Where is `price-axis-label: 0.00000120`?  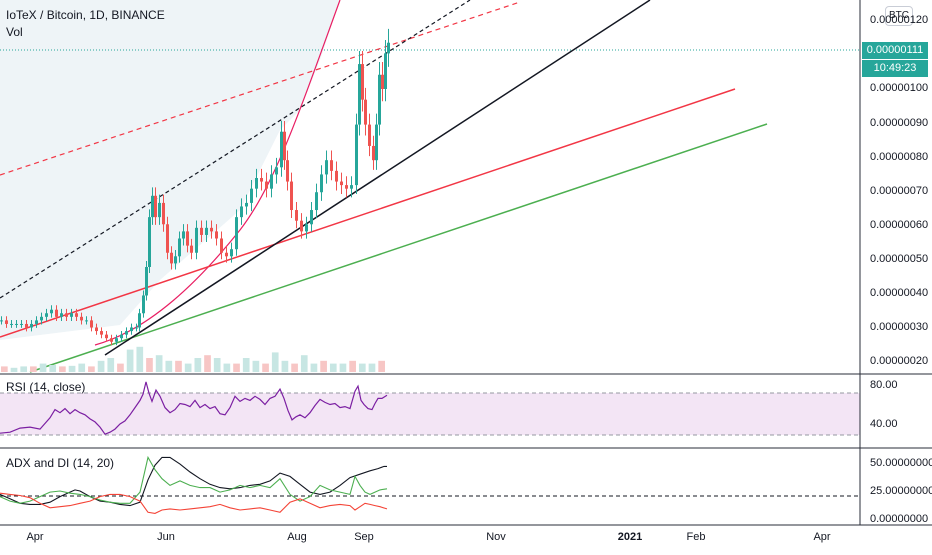 price-axis-label: 0.00000120 is located at coordinates (899, 20).